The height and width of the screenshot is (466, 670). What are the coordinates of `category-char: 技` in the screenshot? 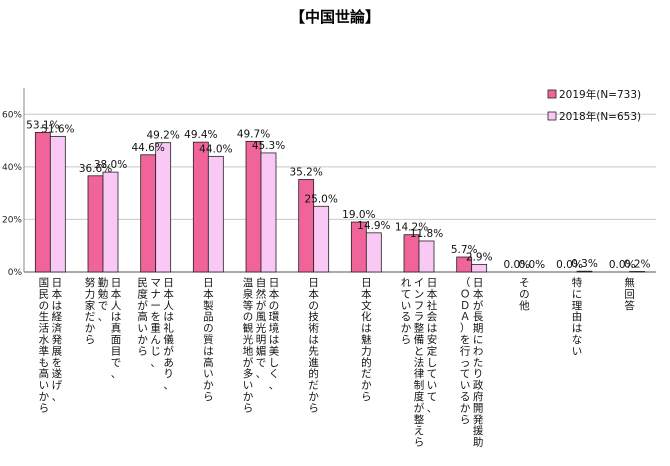 It's located at (313, 316).